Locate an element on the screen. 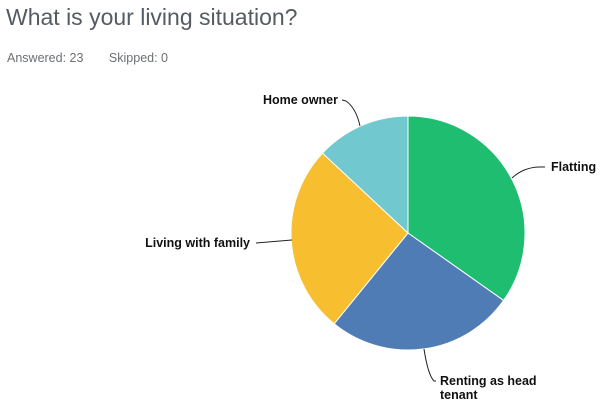  leader-line-renting-as-head-tenant is located at coordinates (429, 365).